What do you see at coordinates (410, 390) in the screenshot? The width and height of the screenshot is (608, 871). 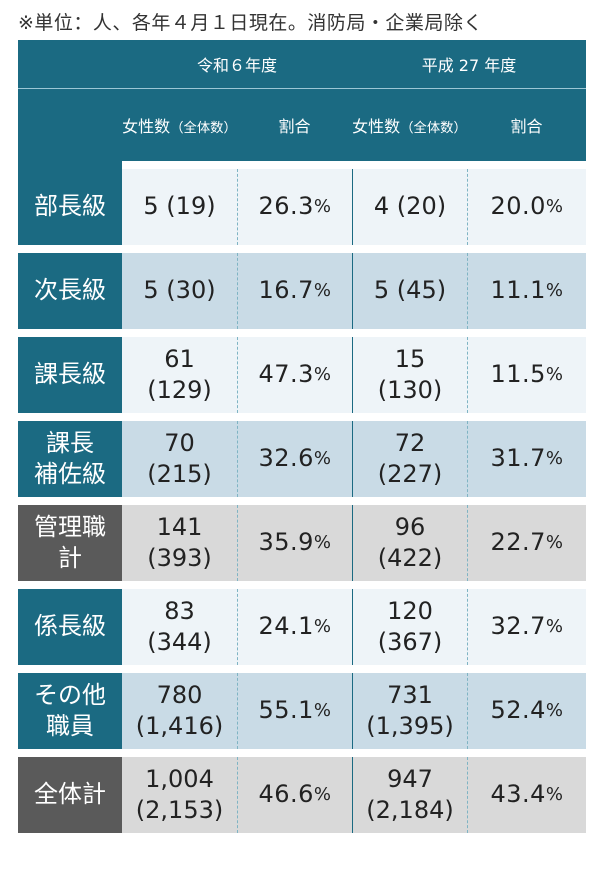 I see `cell-line: (130)` at bounding box center [410, 390].